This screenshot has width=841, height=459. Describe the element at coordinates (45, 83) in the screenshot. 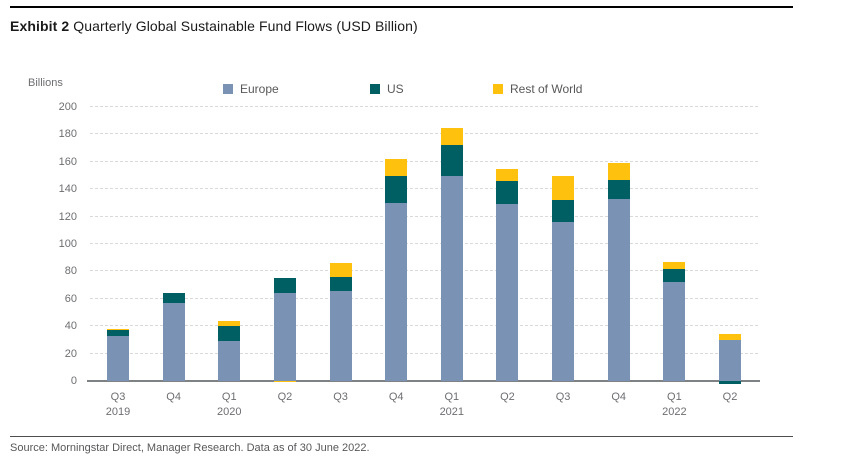

I see `y-axis-unit-label: Billions` at that location.